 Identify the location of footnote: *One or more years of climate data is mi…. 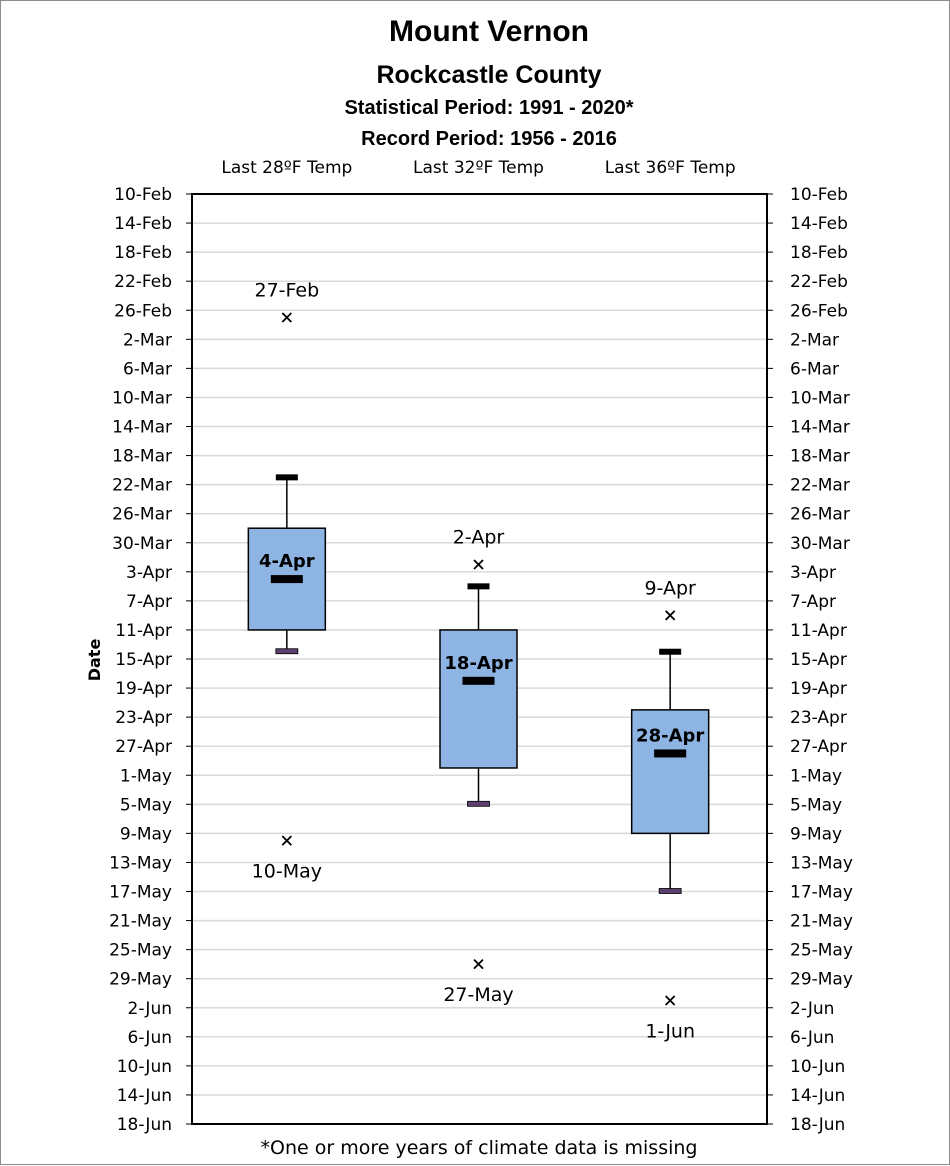
(479, 1148).